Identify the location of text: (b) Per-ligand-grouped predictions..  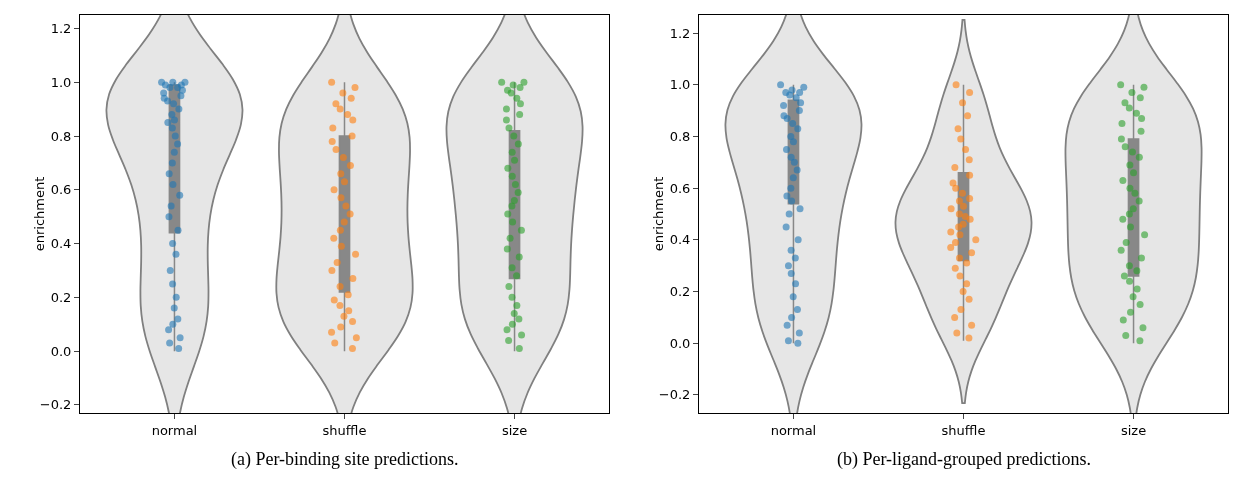
(964, 459).